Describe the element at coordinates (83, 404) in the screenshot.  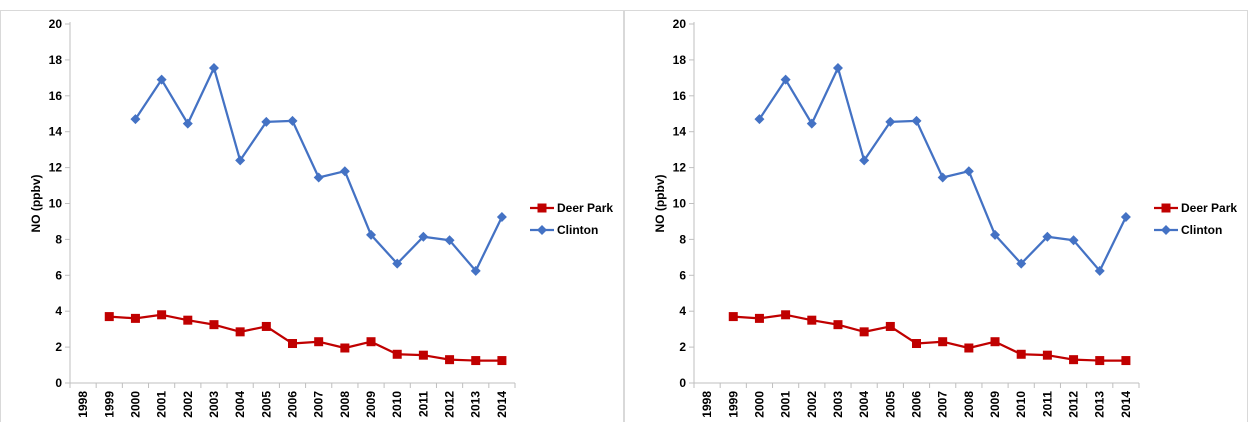
I see `x-tick-label: 1998` at that location.